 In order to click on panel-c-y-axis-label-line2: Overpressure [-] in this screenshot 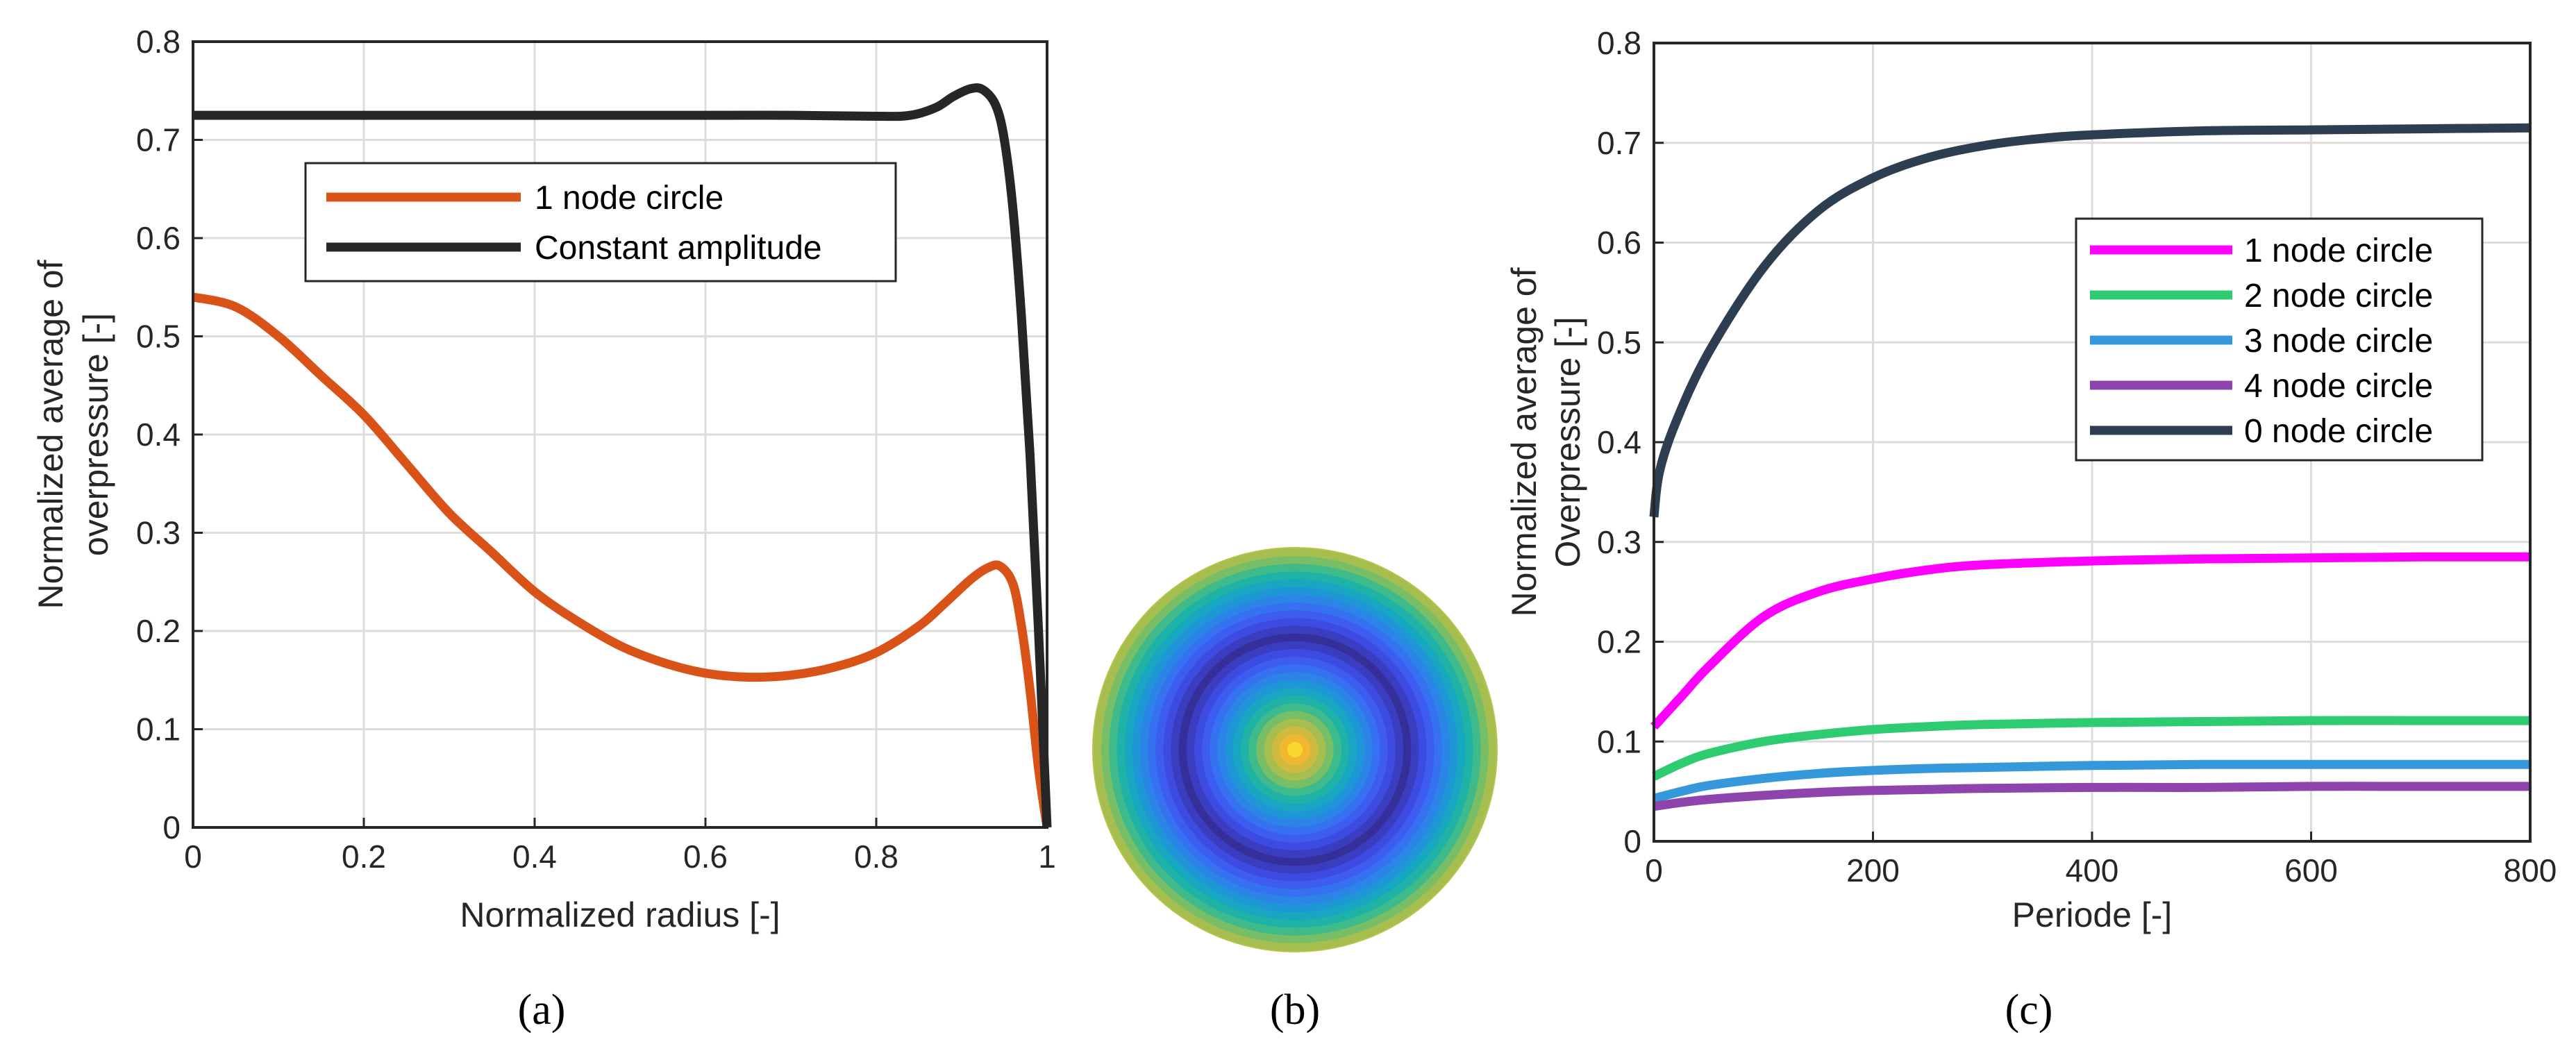, I will do `click(1567, 442)`.